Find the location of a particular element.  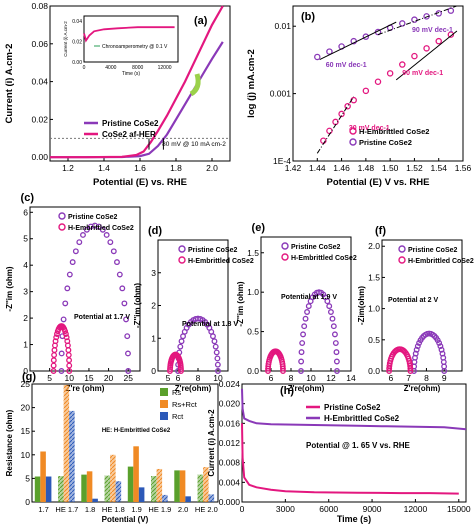

panel-h-ytick-label: 0.012 is located at coordinates (230, 443).